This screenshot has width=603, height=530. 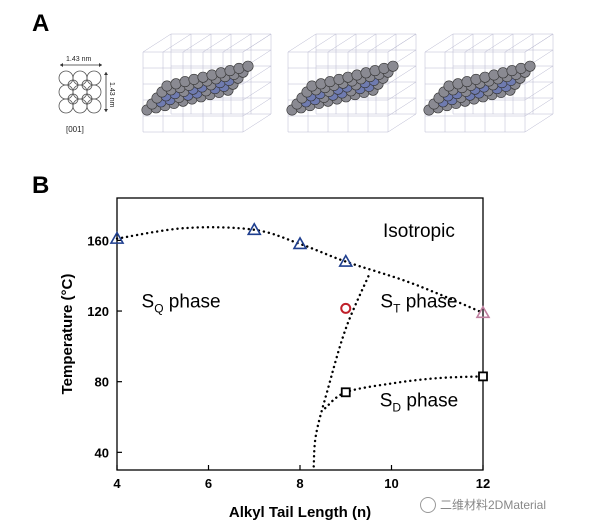 What do you see at coordinates (117, 483) in the screenshot?
I see `x-tick-label: 4` at bounding box center [117, 483].